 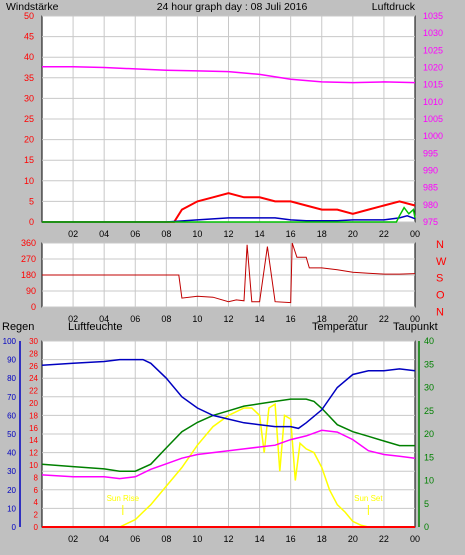 I want to click on pressure-y-tick-label: 1030, so click(x=433, y=33).